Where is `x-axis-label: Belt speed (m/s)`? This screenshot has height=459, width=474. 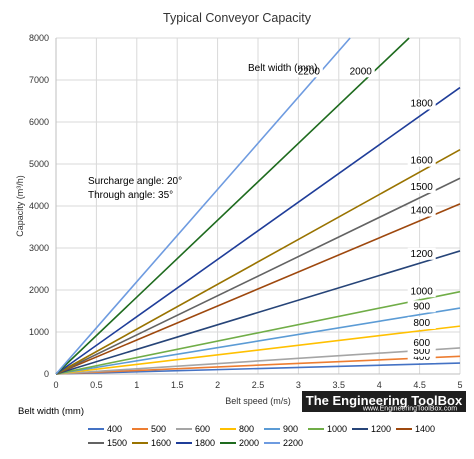
x-axis-label: Belt speed (m/s) is located at coordinates (258, 401).